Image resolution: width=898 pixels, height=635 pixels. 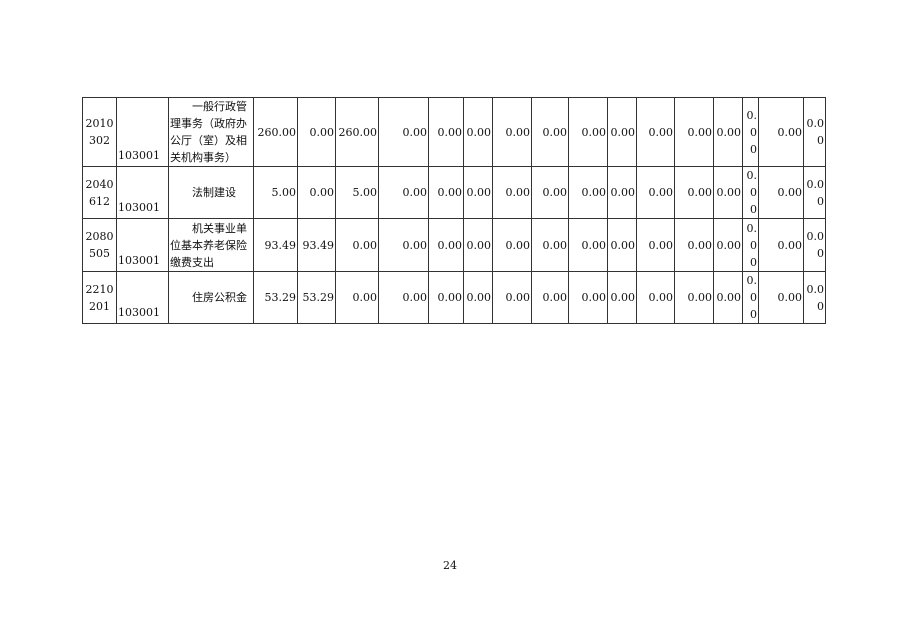 I want to click on page-number: 24, so click(x=450, y=565).